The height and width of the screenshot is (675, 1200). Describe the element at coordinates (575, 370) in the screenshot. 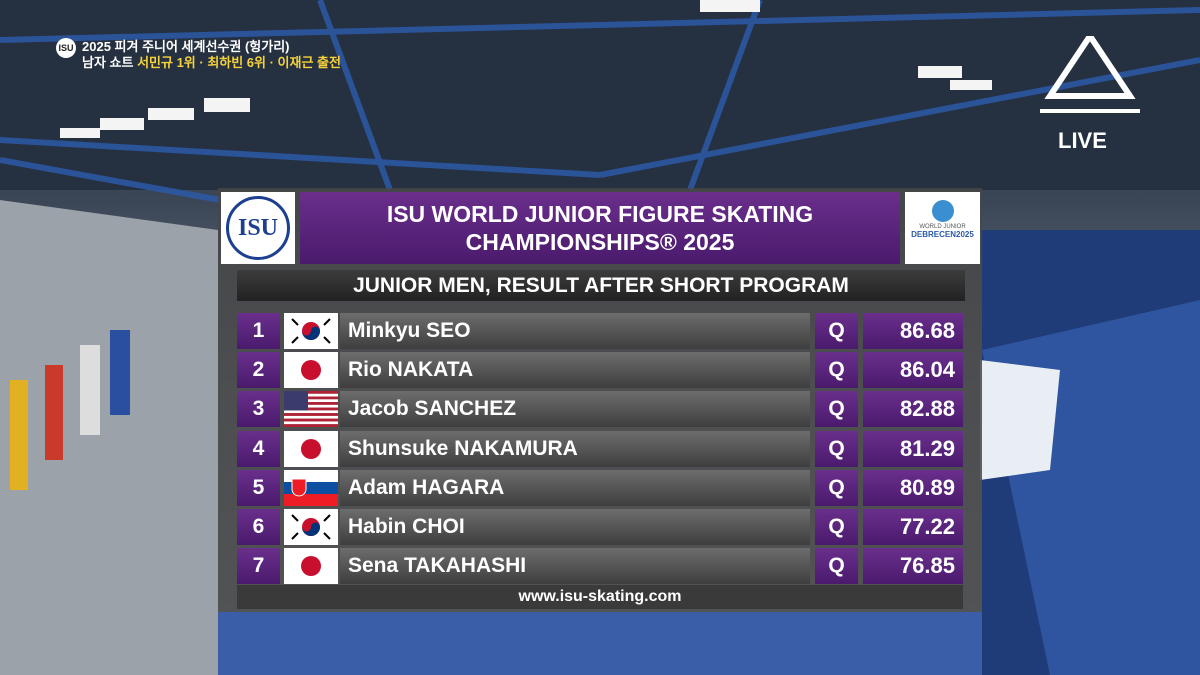

I see `athlete-name: Rio NAKATA` at that location.